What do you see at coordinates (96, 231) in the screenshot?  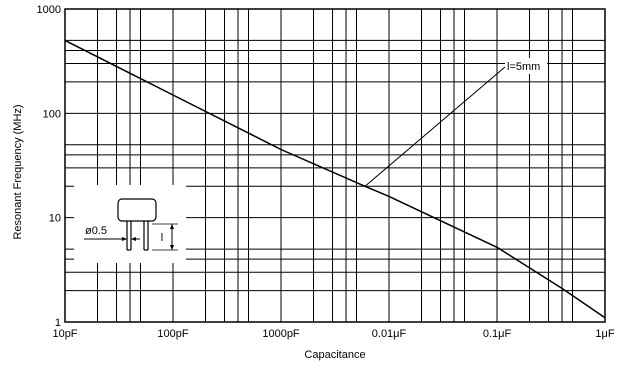 I see `diameter-label: ø0.5` at bounding box center [96, 231].